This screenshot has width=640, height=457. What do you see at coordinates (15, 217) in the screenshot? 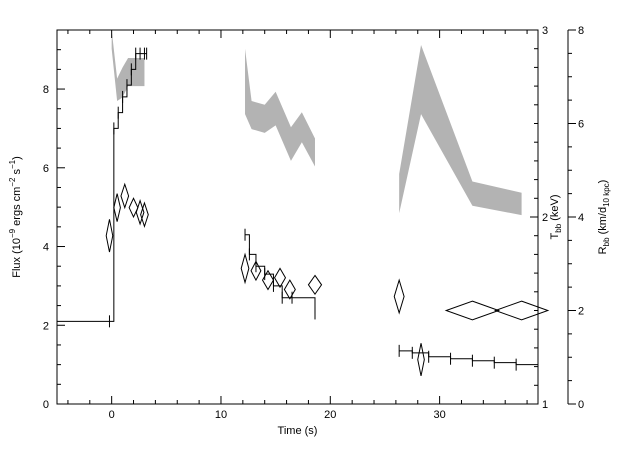
I see `left-axis-label: Flux (10−9 ergs cm−2 s−1)` at bounding box center [15, 217].